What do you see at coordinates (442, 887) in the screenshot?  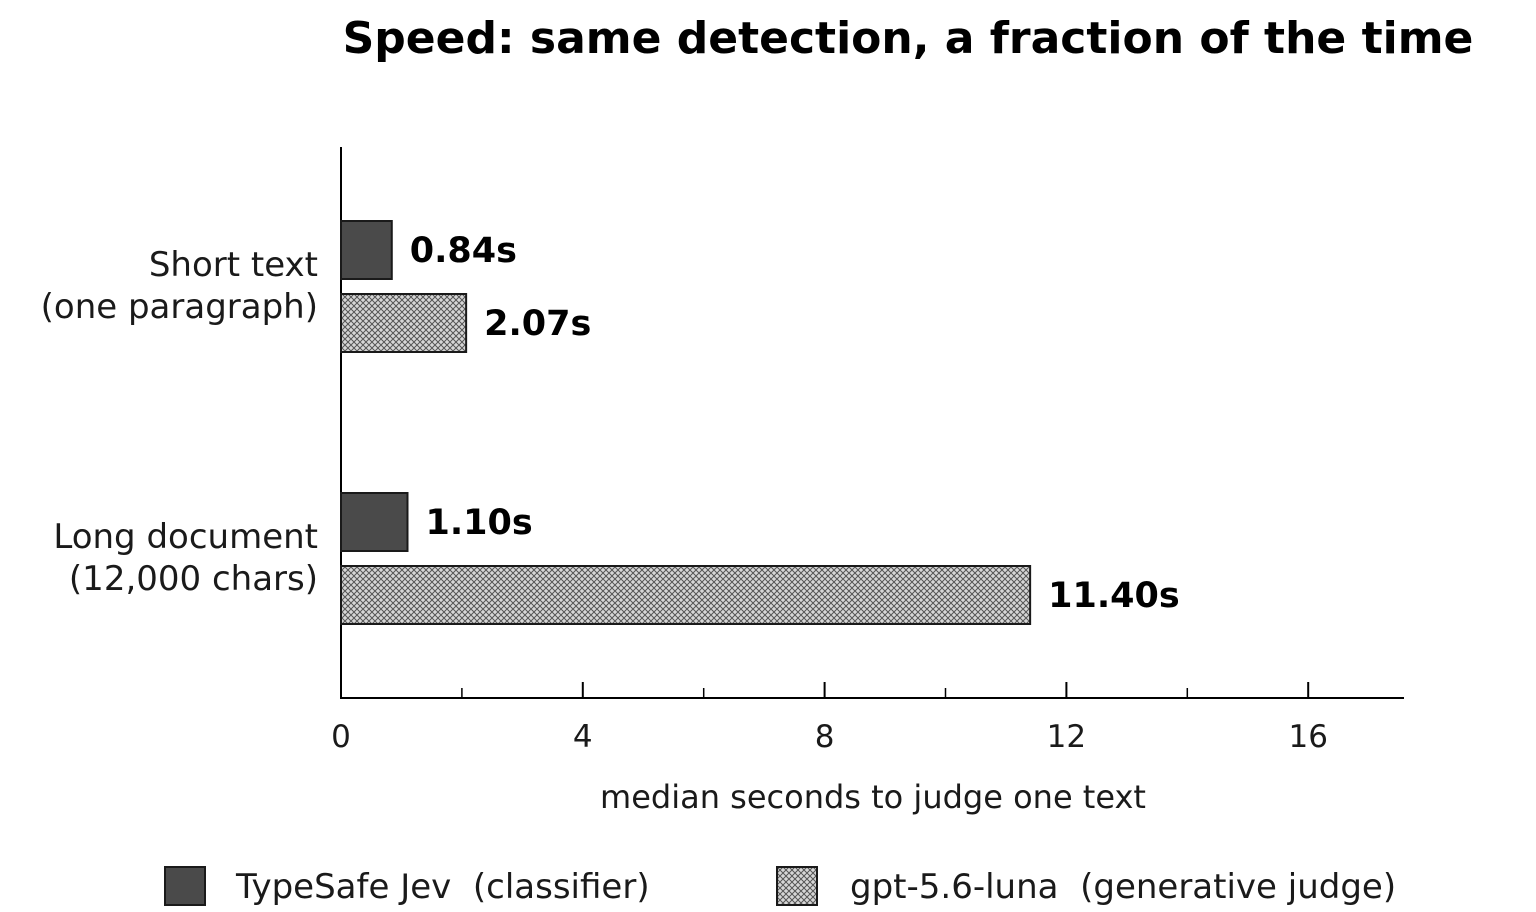 I see `legend-label: TypeSafe Jev (classifier)` at bounding box center [442, 887].